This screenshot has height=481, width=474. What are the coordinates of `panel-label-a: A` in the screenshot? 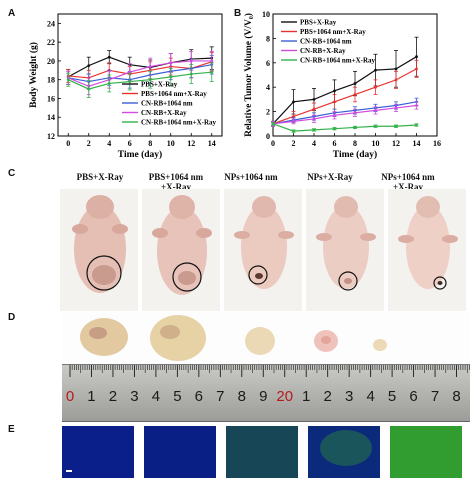 It's located at (12, 13).